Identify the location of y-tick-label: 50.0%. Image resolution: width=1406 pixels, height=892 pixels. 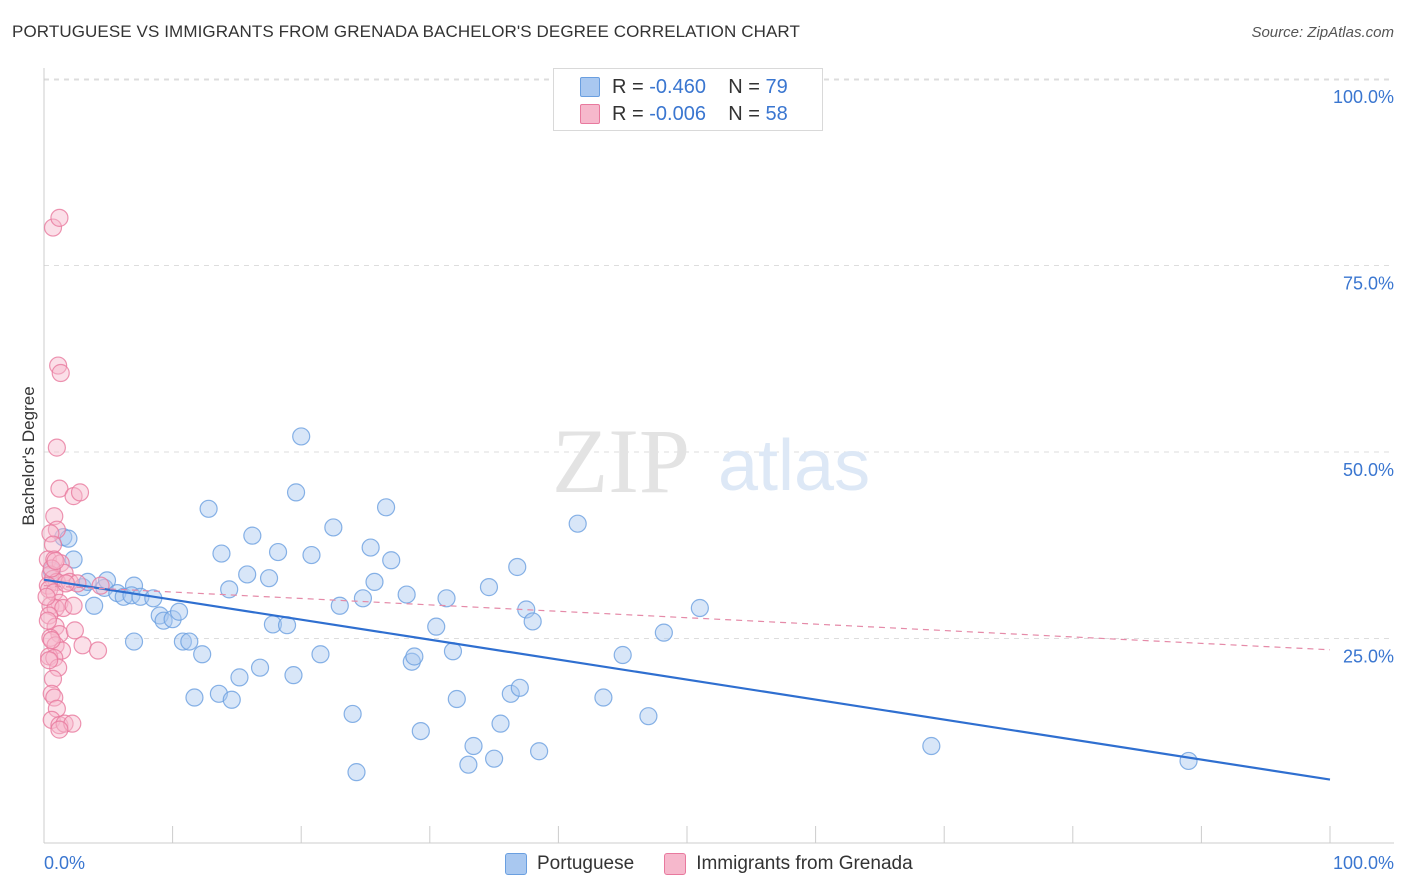
(1368, 470).